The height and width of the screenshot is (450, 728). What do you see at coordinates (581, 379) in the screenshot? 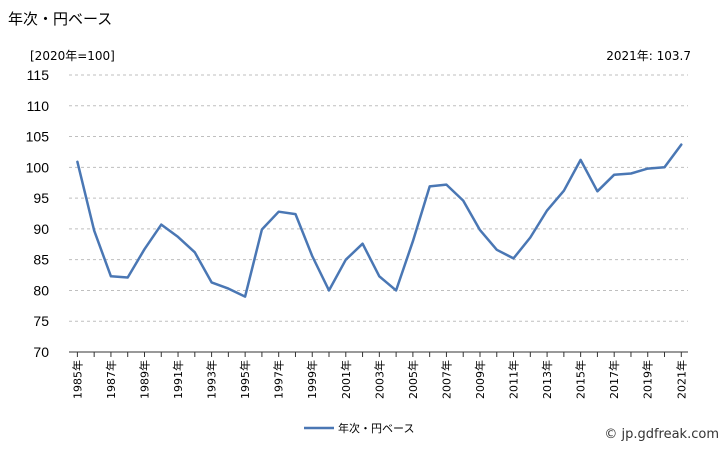
I see `x-tick-label: 2015年` at bounding box center [581, 379].